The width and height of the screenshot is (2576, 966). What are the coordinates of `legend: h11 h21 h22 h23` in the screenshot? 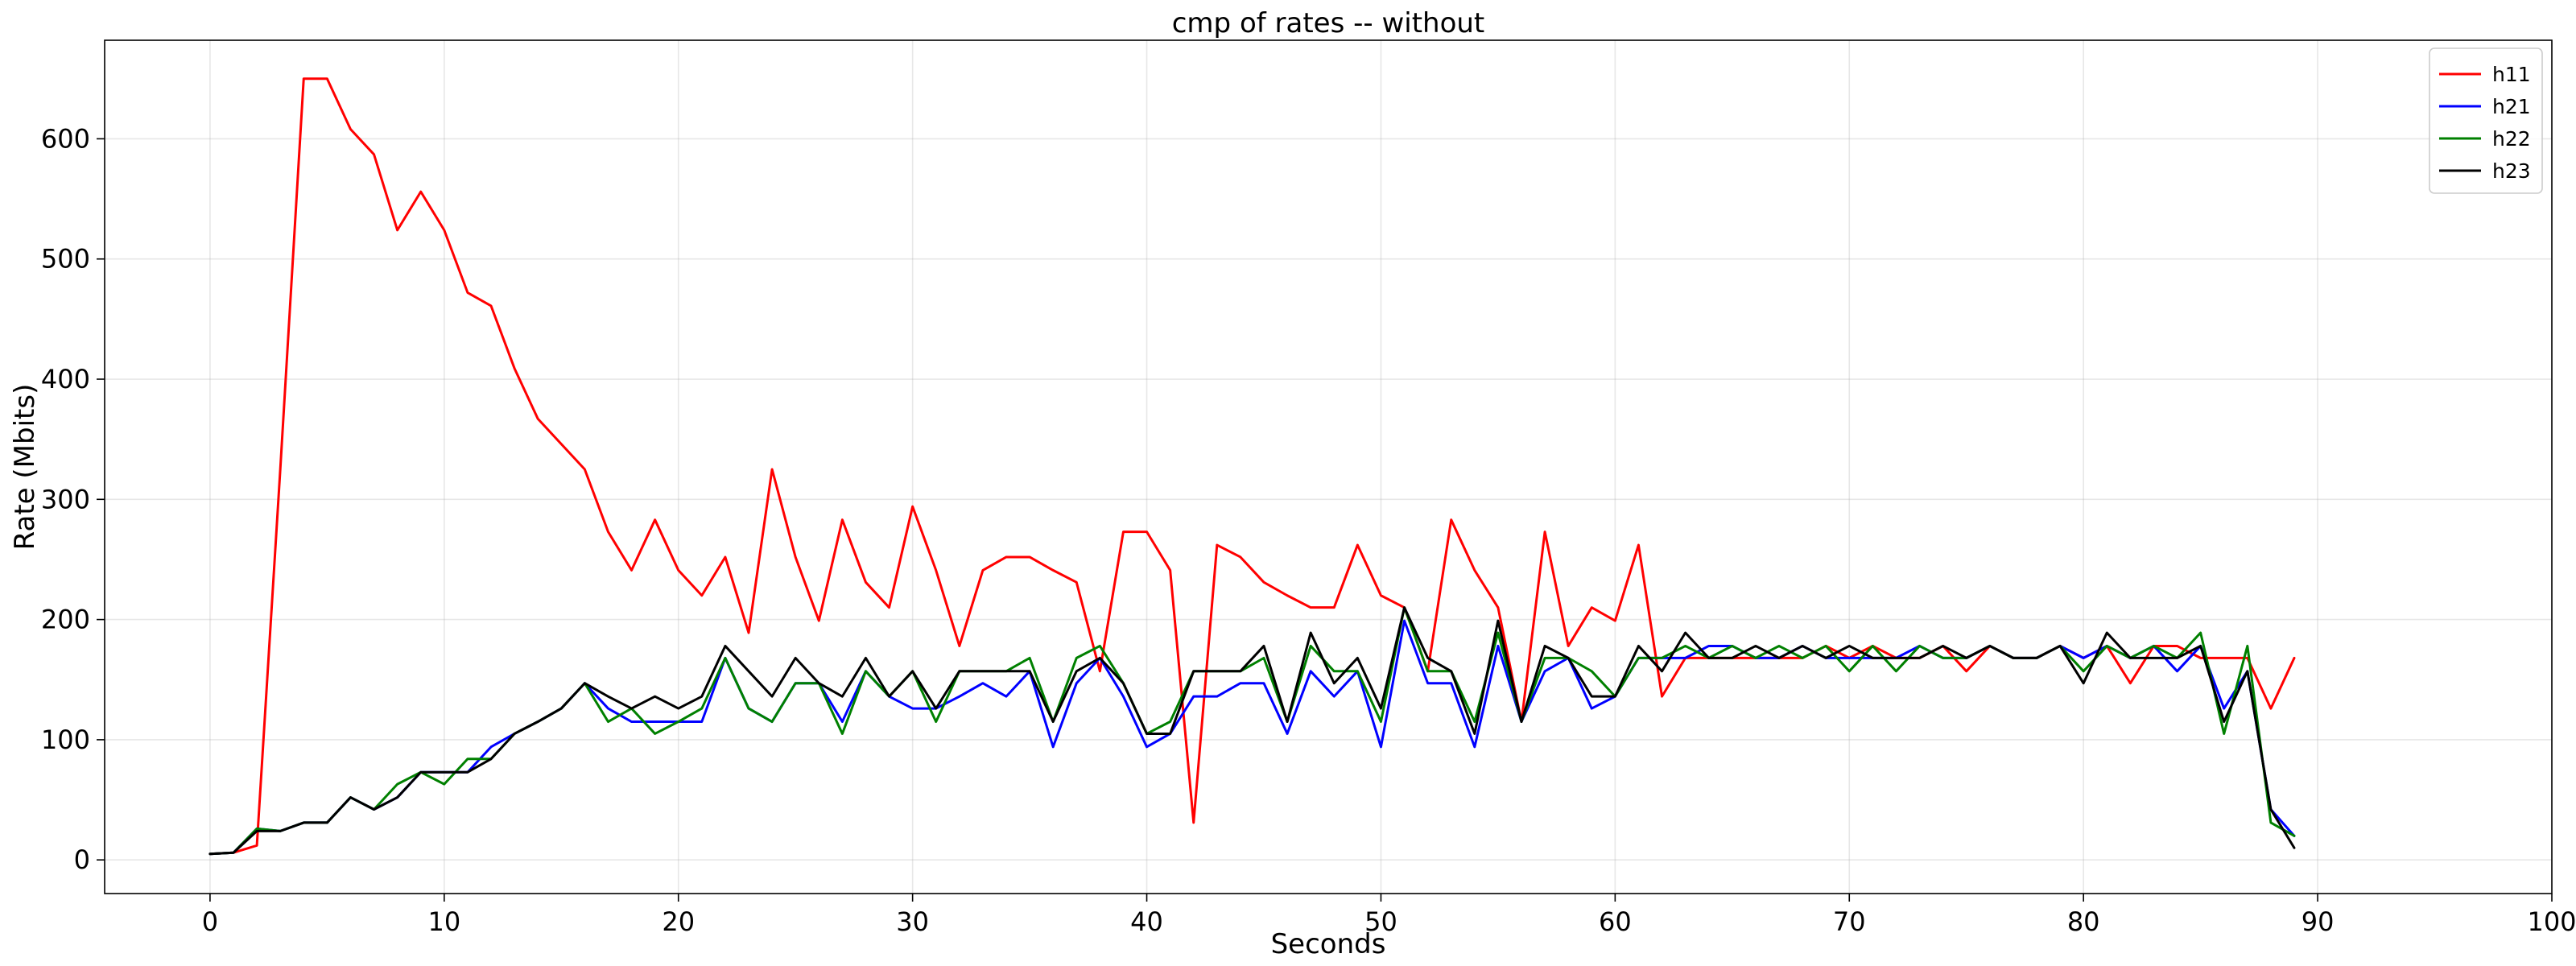 It's located at (2486, 121).